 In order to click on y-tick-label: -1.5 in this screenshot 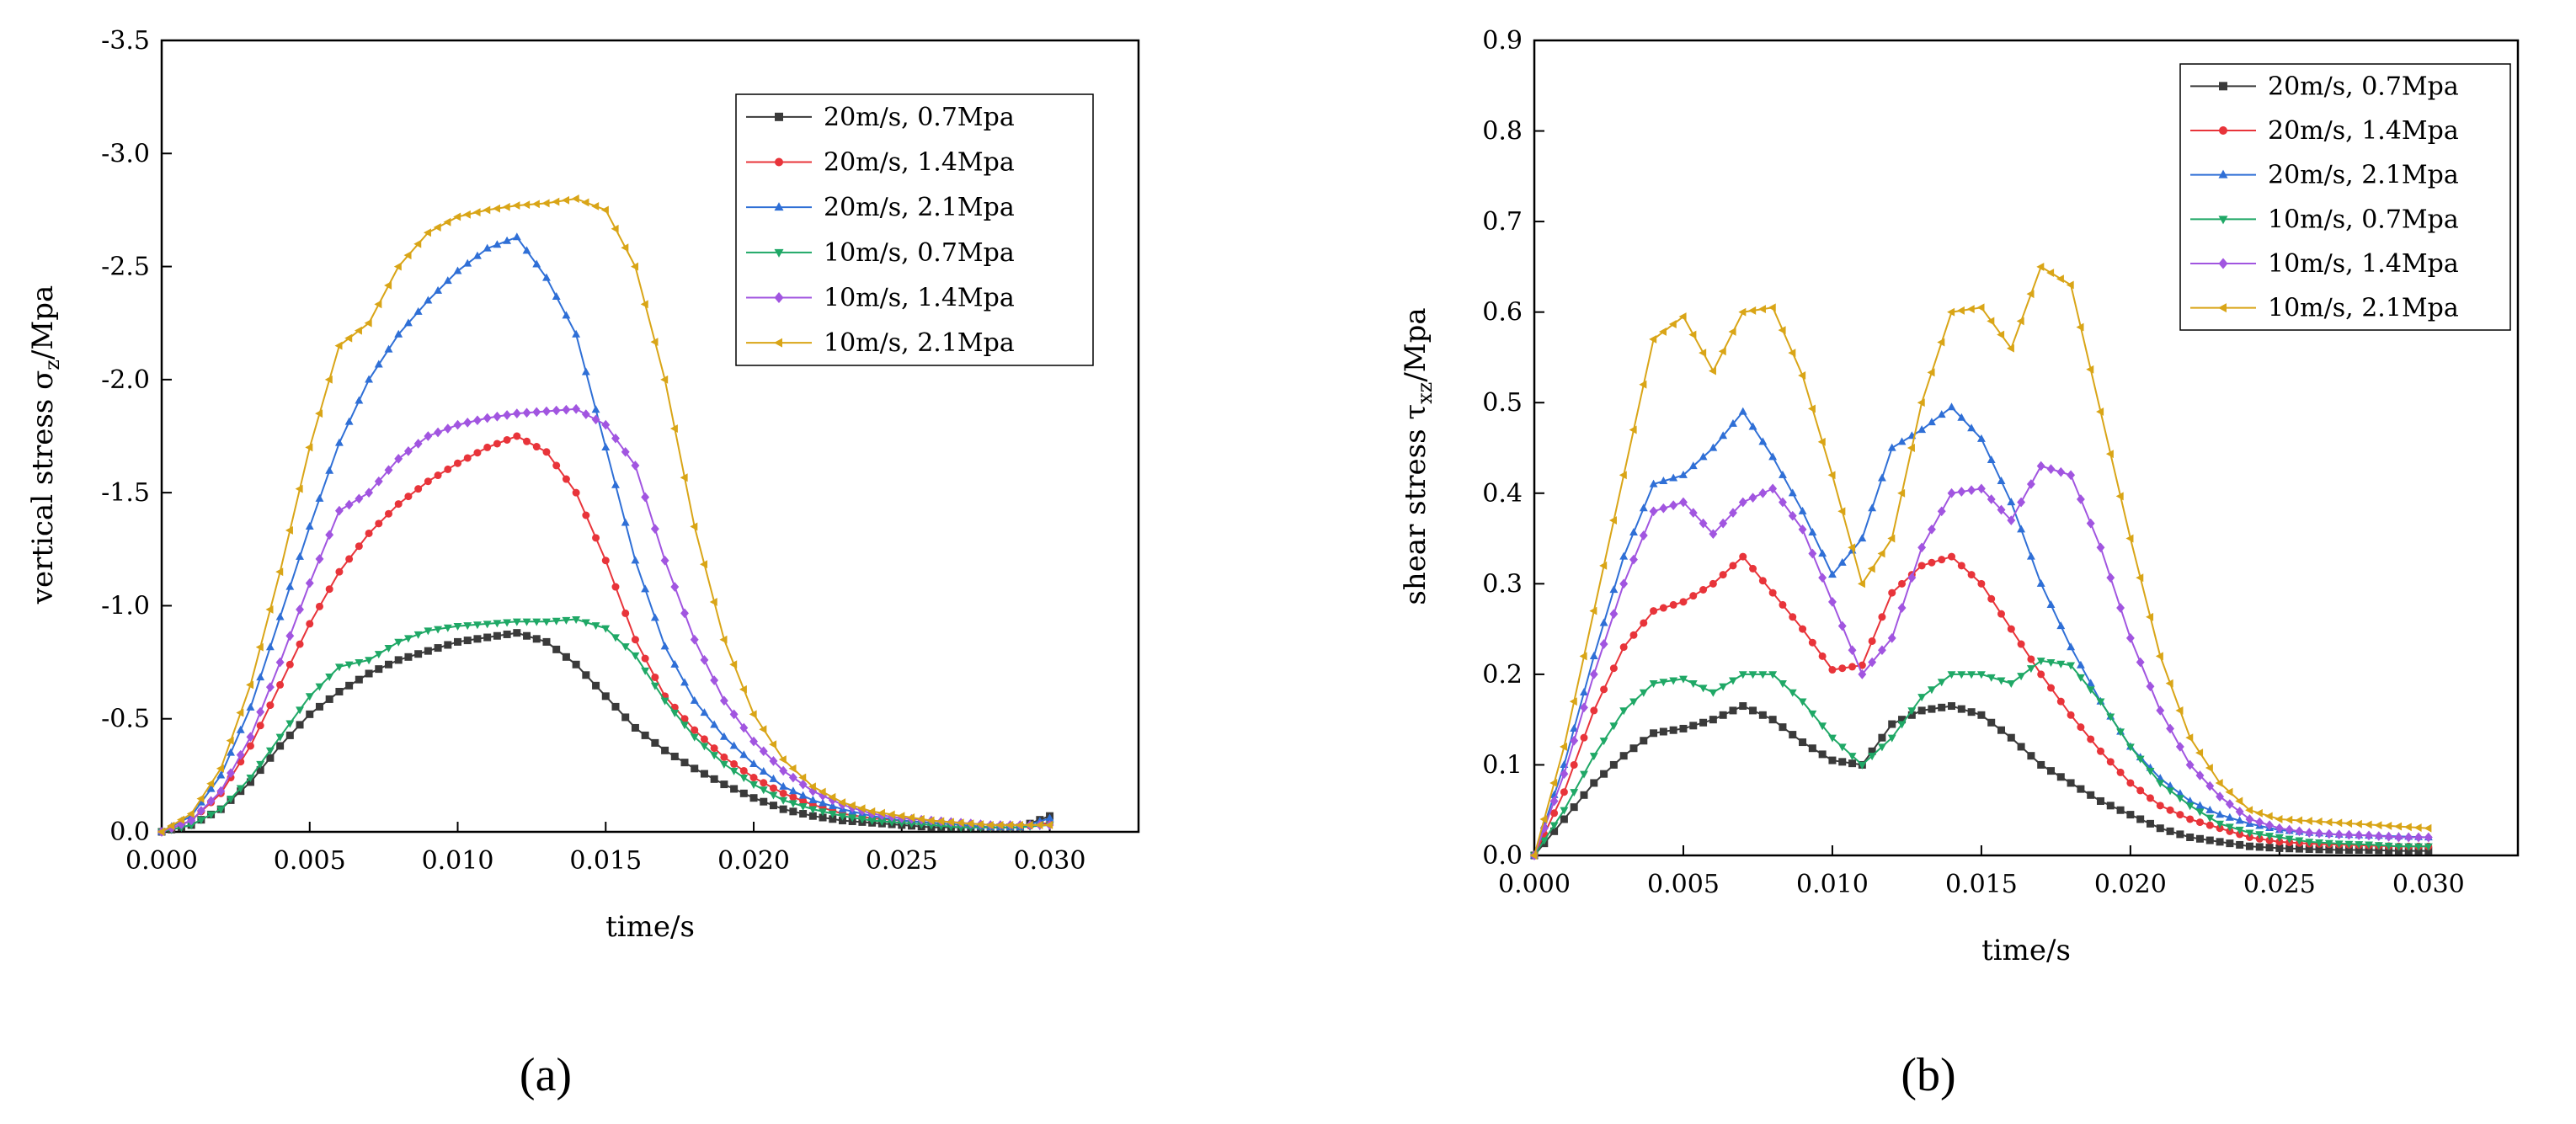, I will do `click(125, 493)`.